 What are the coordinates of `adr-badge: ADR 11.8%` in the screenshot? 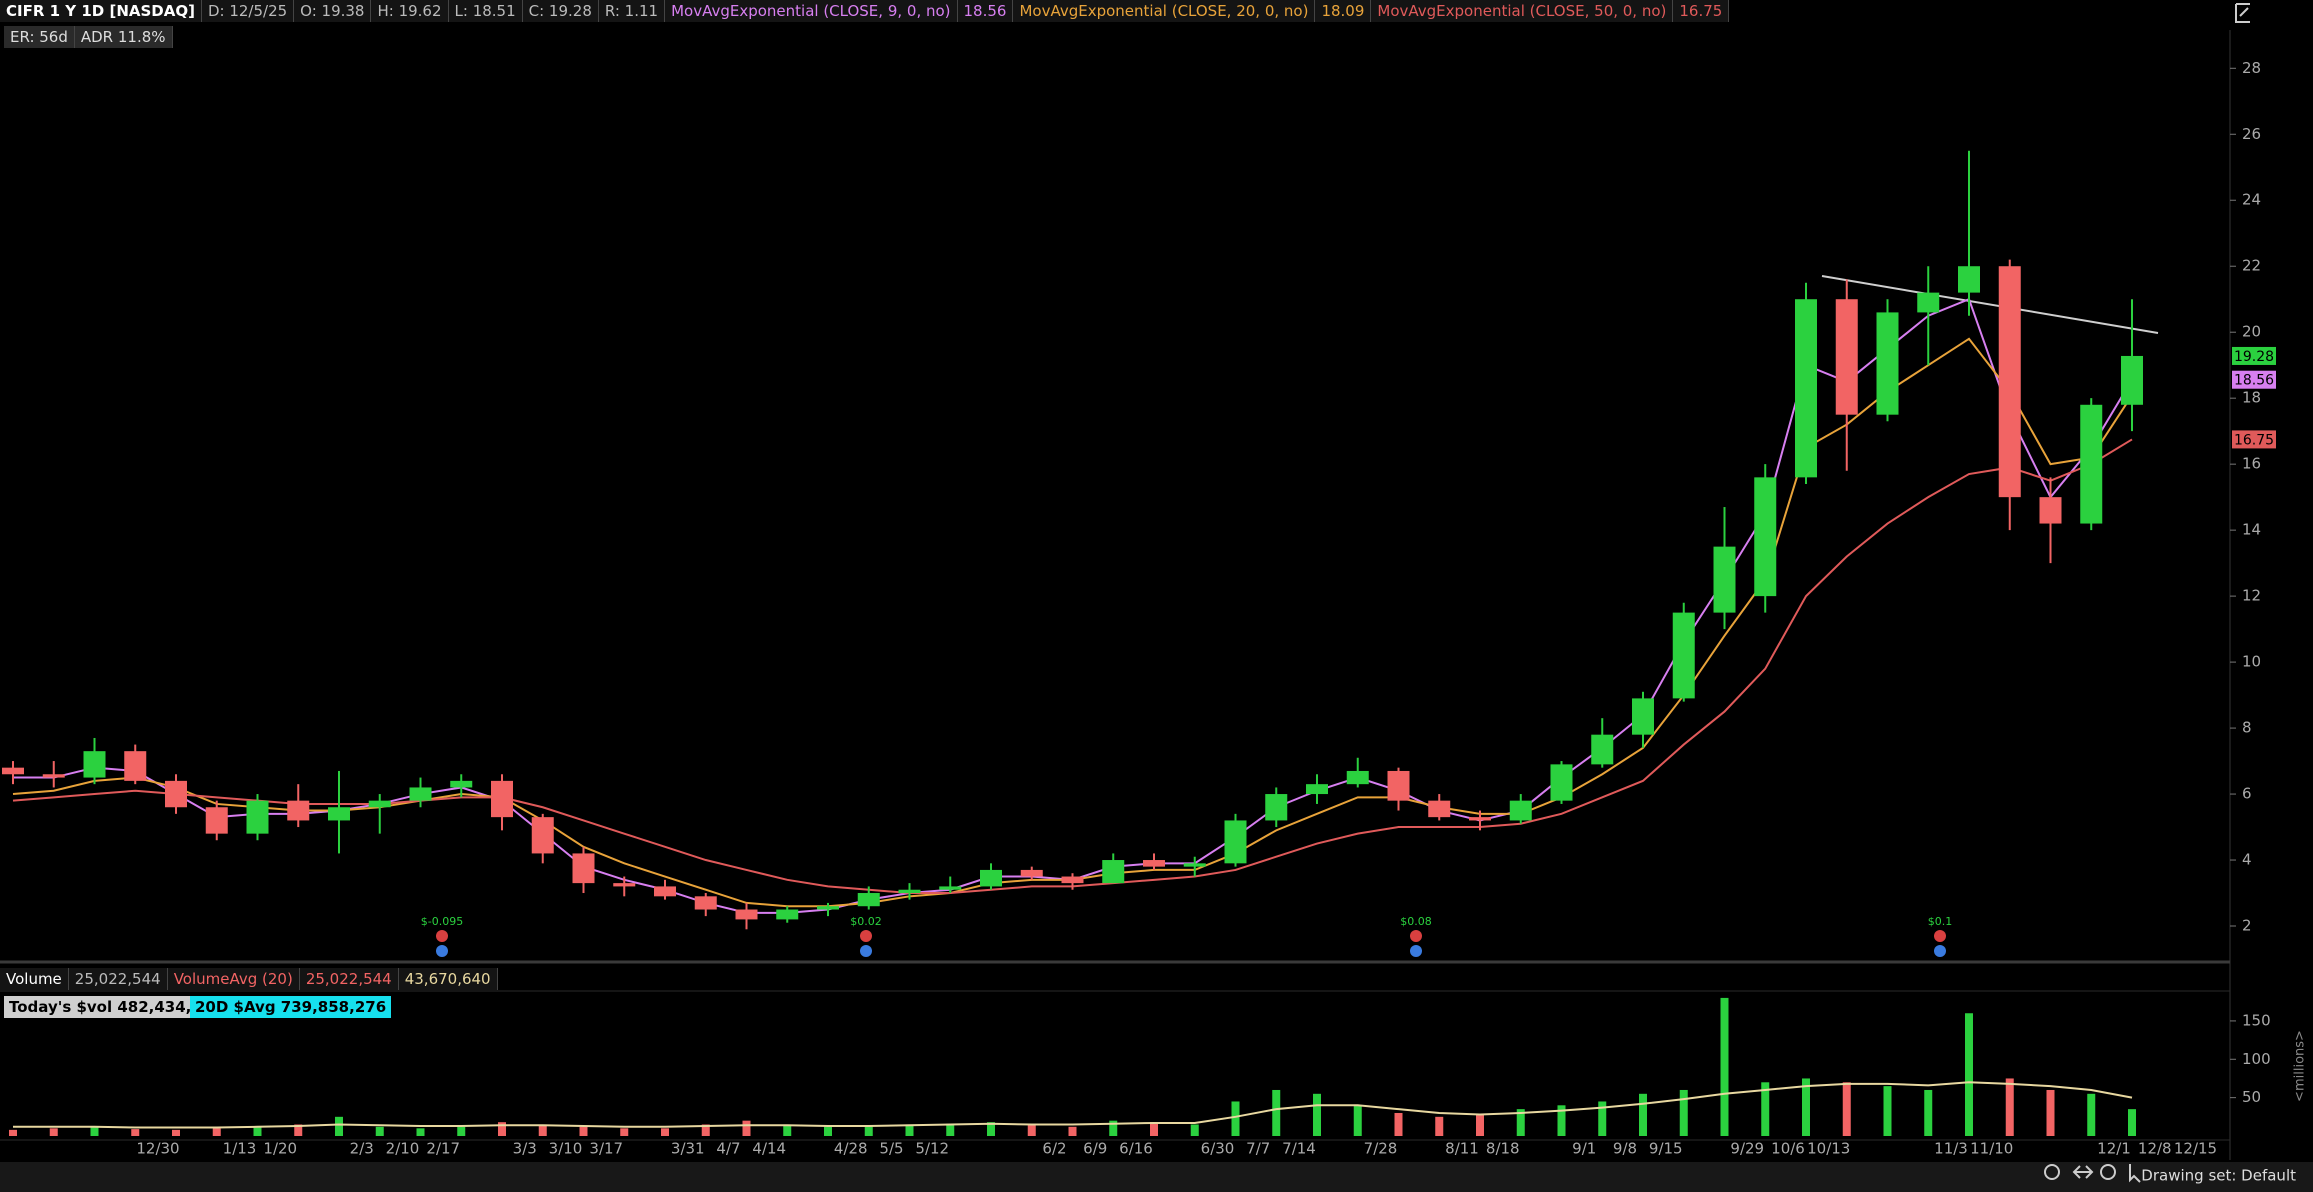 It's located at (123, 37).